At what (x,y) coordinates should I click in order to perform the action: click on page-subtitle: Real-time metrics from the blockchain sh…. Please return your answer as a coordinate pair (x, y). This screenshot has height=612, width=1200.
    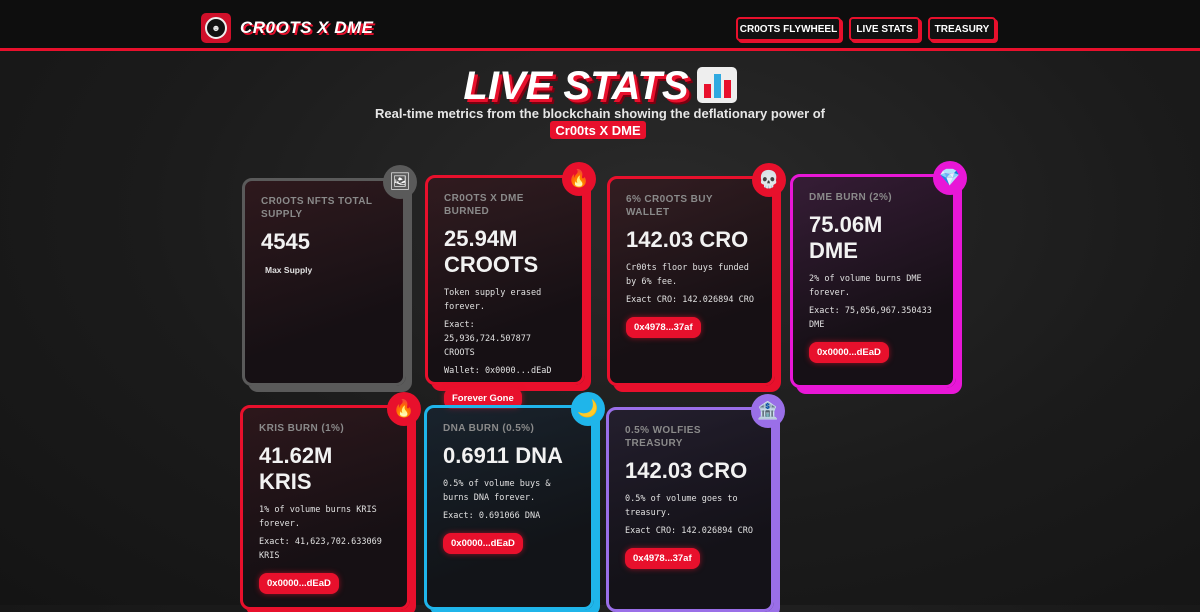
    Looking at the image, I should click on (600, 113).